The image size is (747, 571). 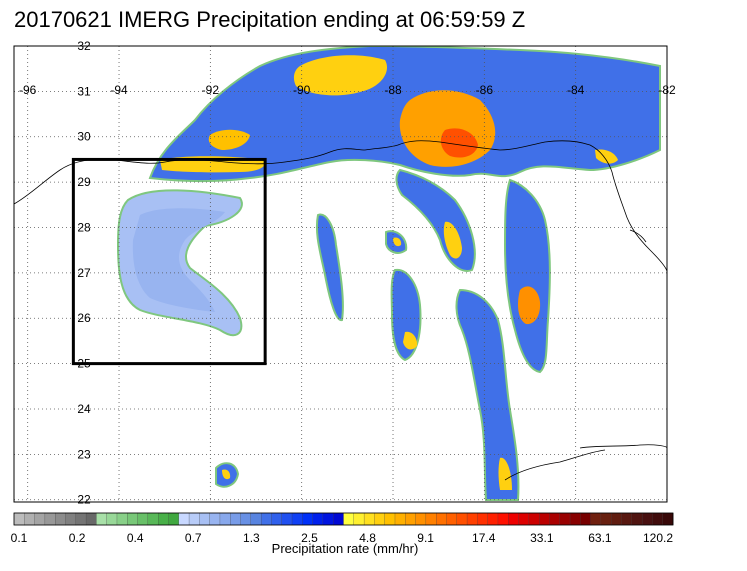 I want to click on lat-tick-label: 27, so click(x=84, y=273).